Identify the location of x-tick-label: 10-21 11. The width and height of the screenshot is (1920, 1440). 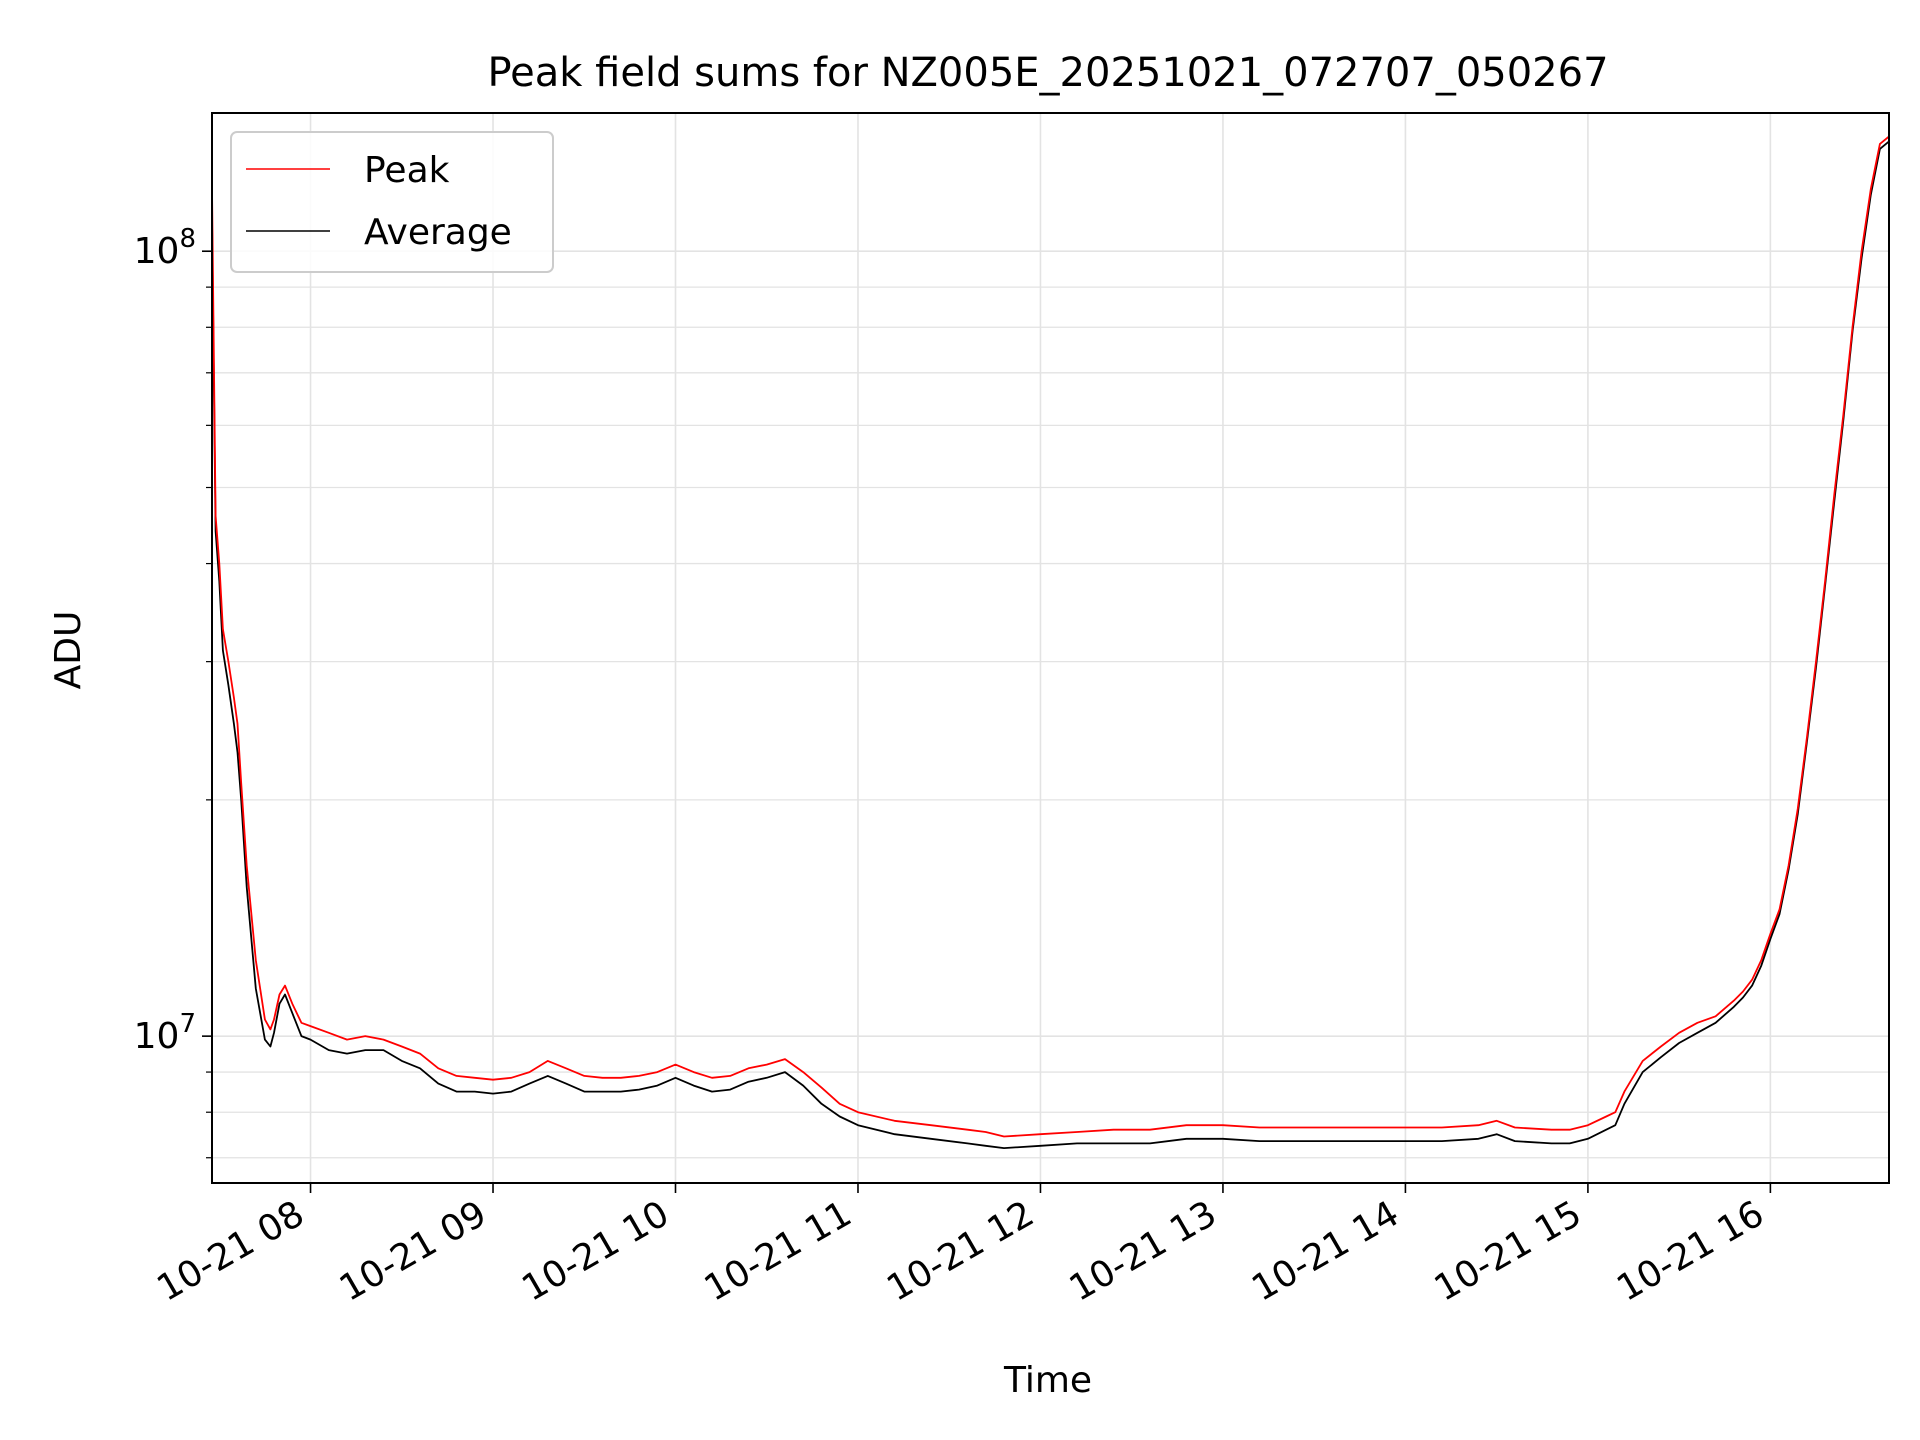
(778, 1251).